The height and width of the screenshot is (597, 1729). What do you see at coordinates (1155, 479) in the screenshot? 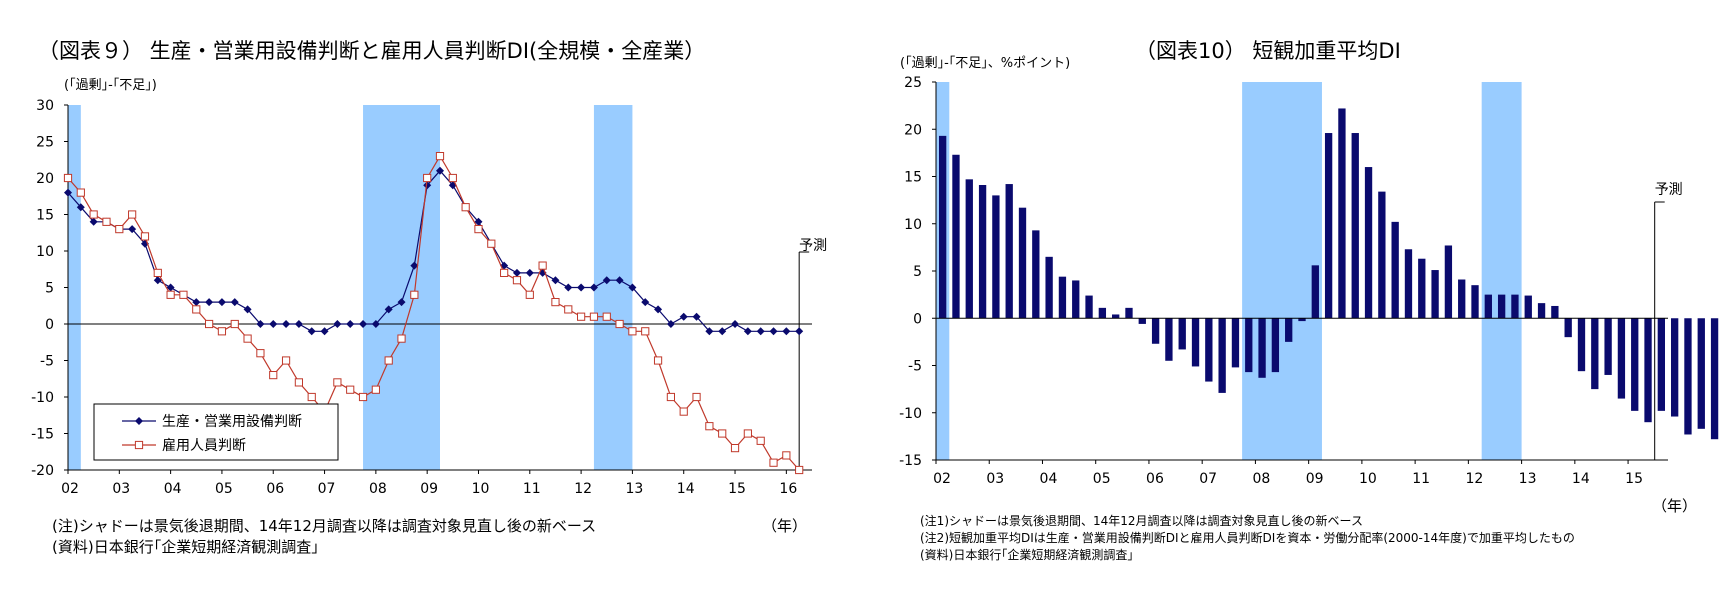
I see `chart10-xtick-label: 06` at bounding box center [1155, 479].